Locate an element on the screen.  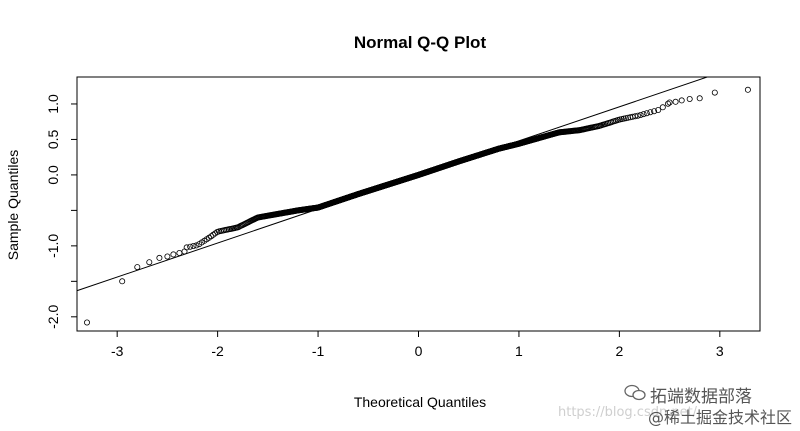
x-tick-label: 3 is located at coordinates (720, 351).